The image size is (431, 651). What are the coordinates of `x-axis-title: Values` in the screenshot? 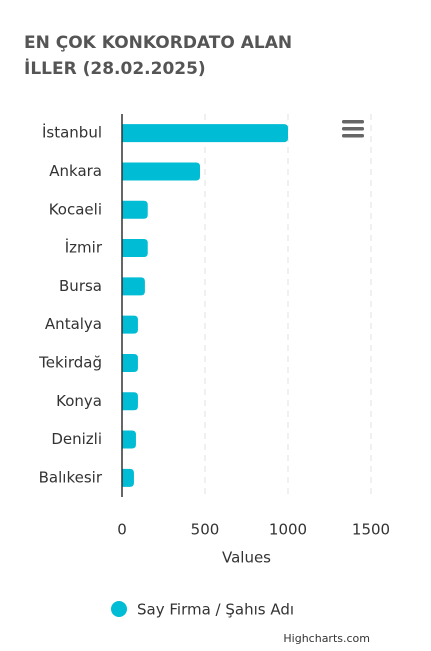 It's located at (246, 558).